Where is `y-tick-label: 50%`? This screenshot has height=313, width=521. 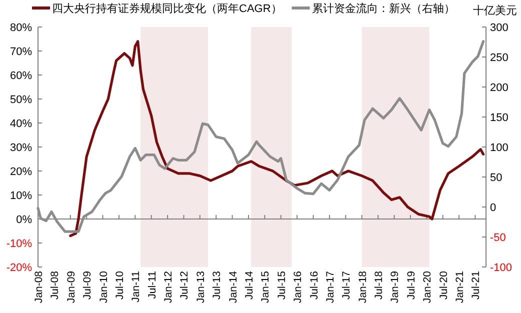
y-tick-label: 50% is located at coordinates (21, 100).